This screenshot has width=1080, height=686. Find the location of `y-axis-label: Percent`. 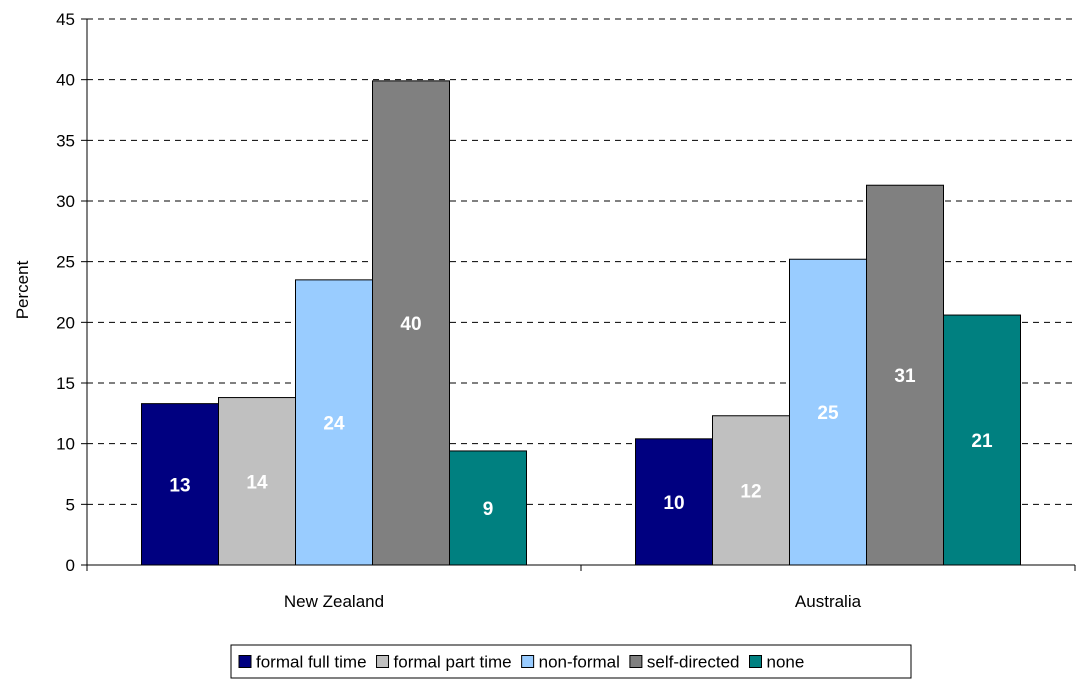

y-axis-label: Percent is located at coordinates (22, 289).